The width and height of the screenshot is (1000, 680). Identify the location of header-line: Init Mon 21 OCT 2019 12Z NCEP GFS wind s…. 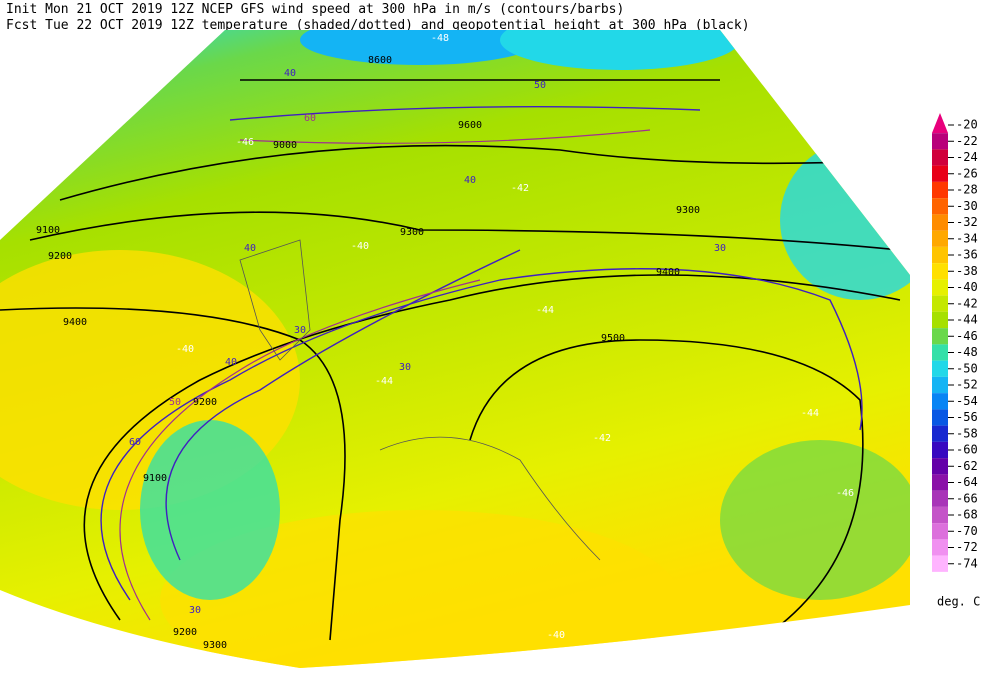
(315, 9).